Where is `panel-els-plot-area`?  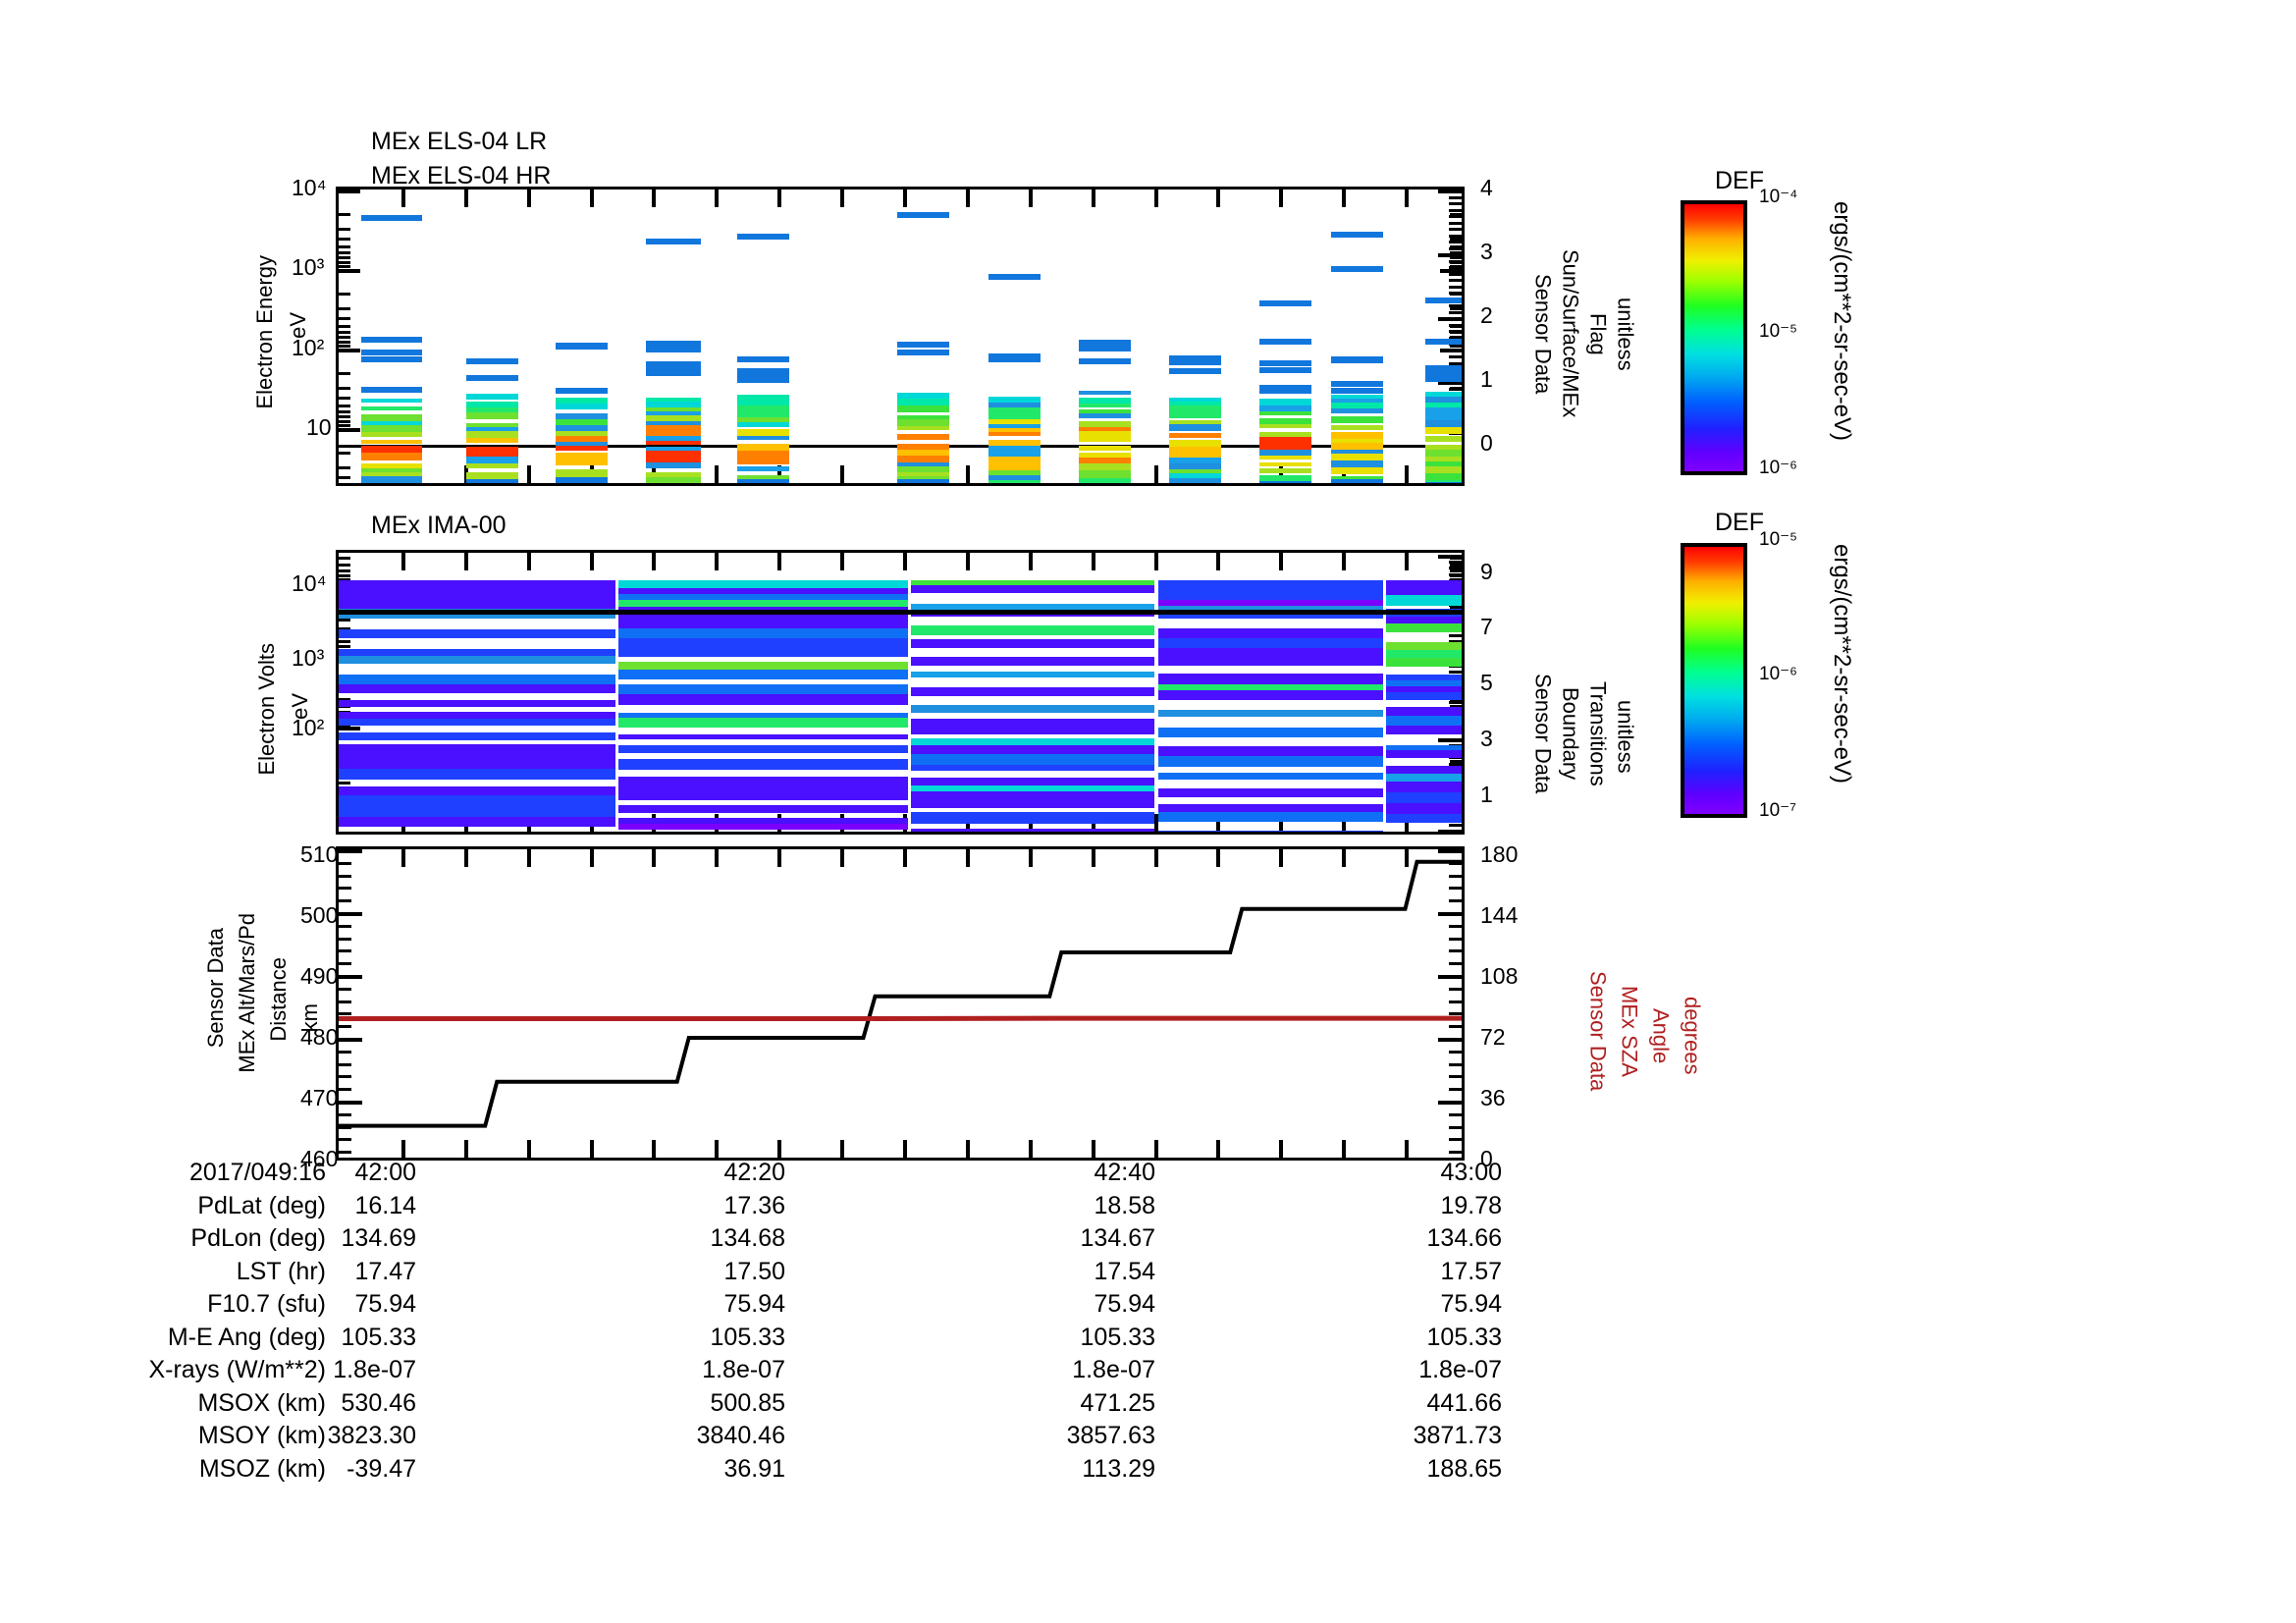
panel-els-plot-area is located at coordinates (900, 336).